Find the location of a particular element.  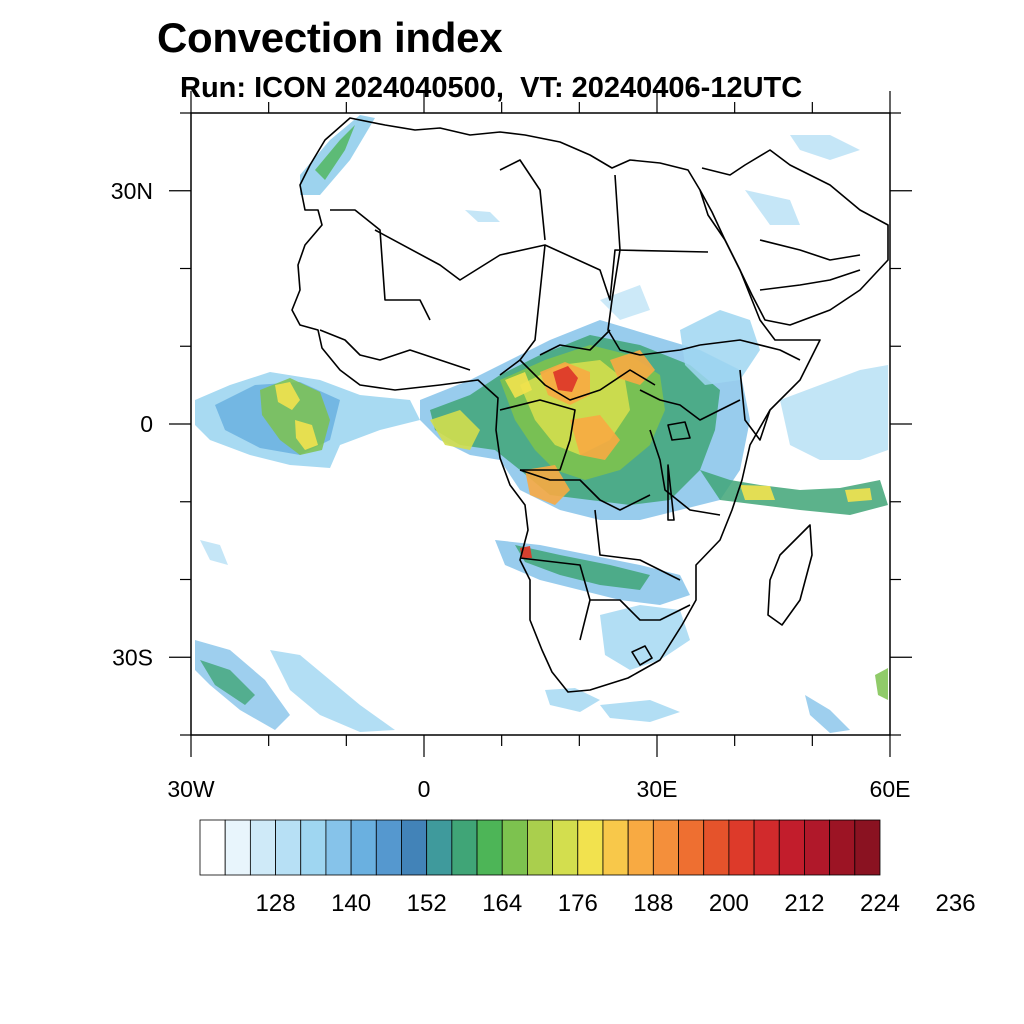

colorbar: 128 140 152 164 176 188 200 212 224 236 is located at coordinates (587, 868).